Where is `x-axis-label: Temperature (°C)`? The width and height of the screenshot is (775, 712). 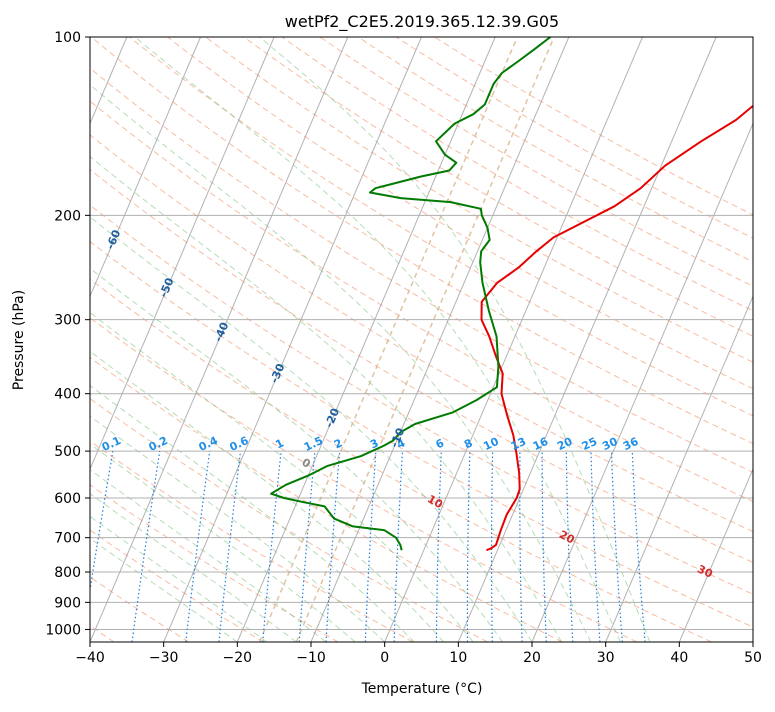
x-axis-label: Temperature (°C) is located at coordinates (422, 689).